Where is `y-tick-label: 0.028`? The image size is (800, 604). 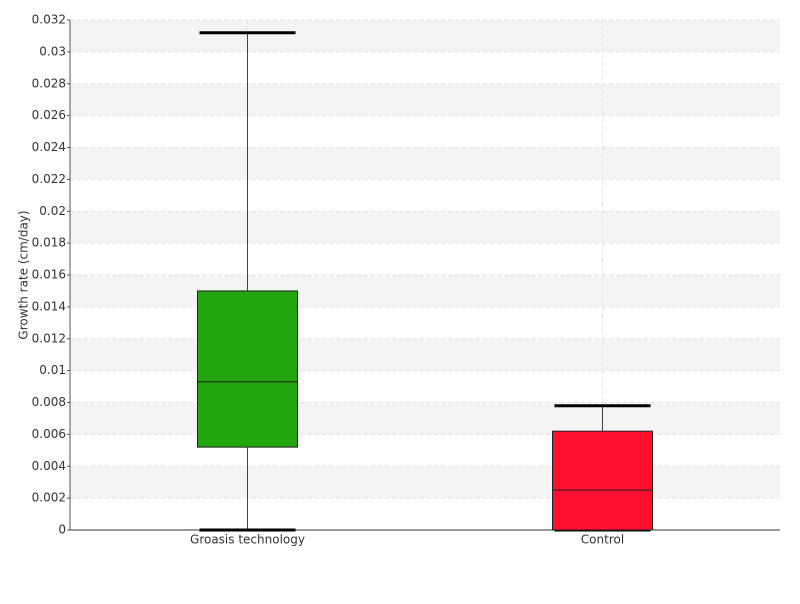
y-tick-label: 0.028 is located at coordinates (49, 83).